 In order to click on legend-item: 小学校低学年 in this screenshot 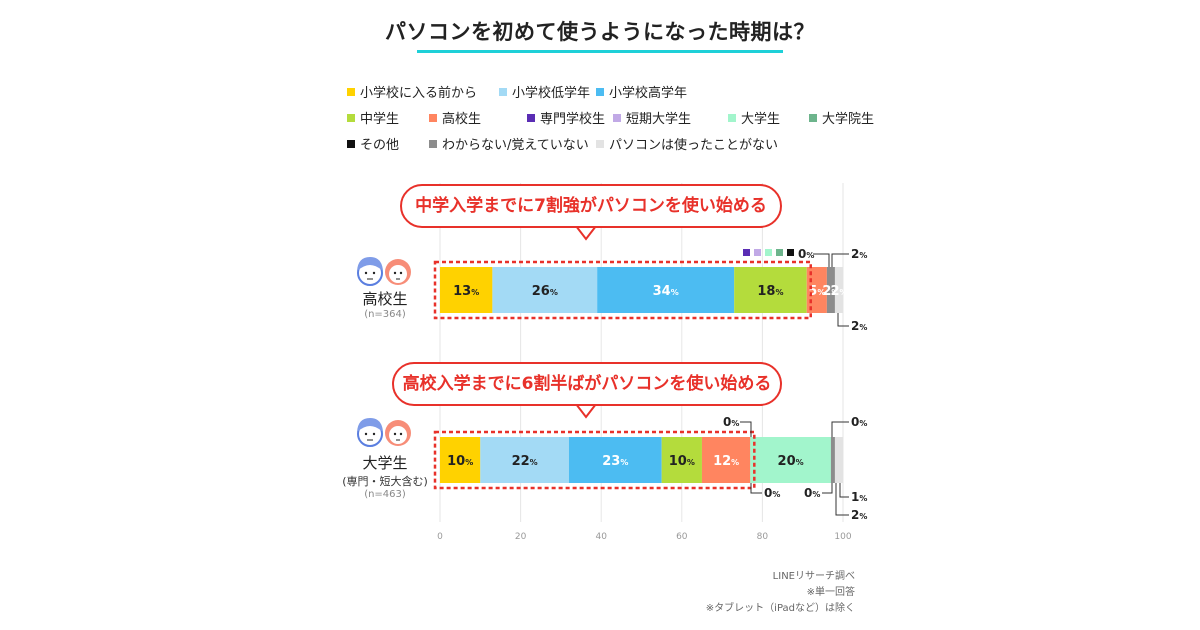, I will do `click(544, 91)`.